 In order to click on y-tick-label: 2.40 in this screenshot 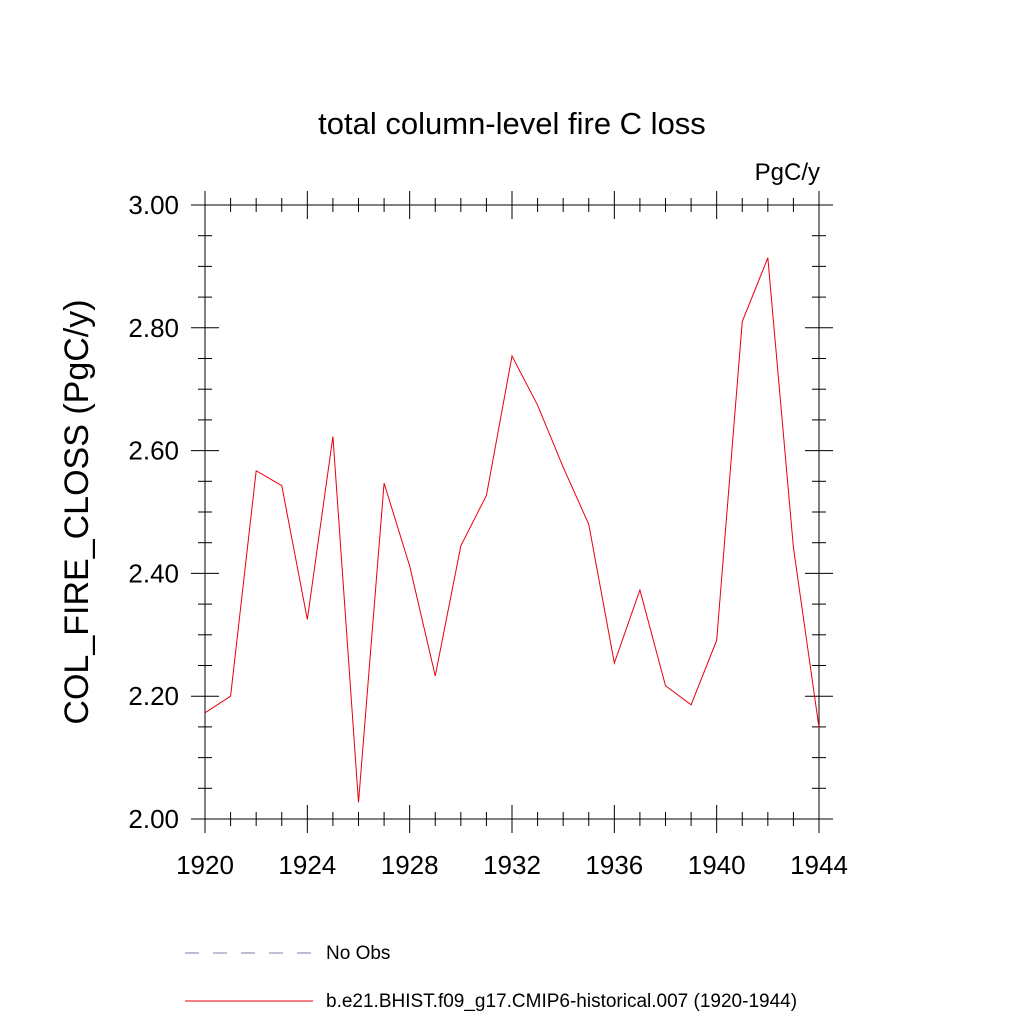, I will do `click(153, 573)`.